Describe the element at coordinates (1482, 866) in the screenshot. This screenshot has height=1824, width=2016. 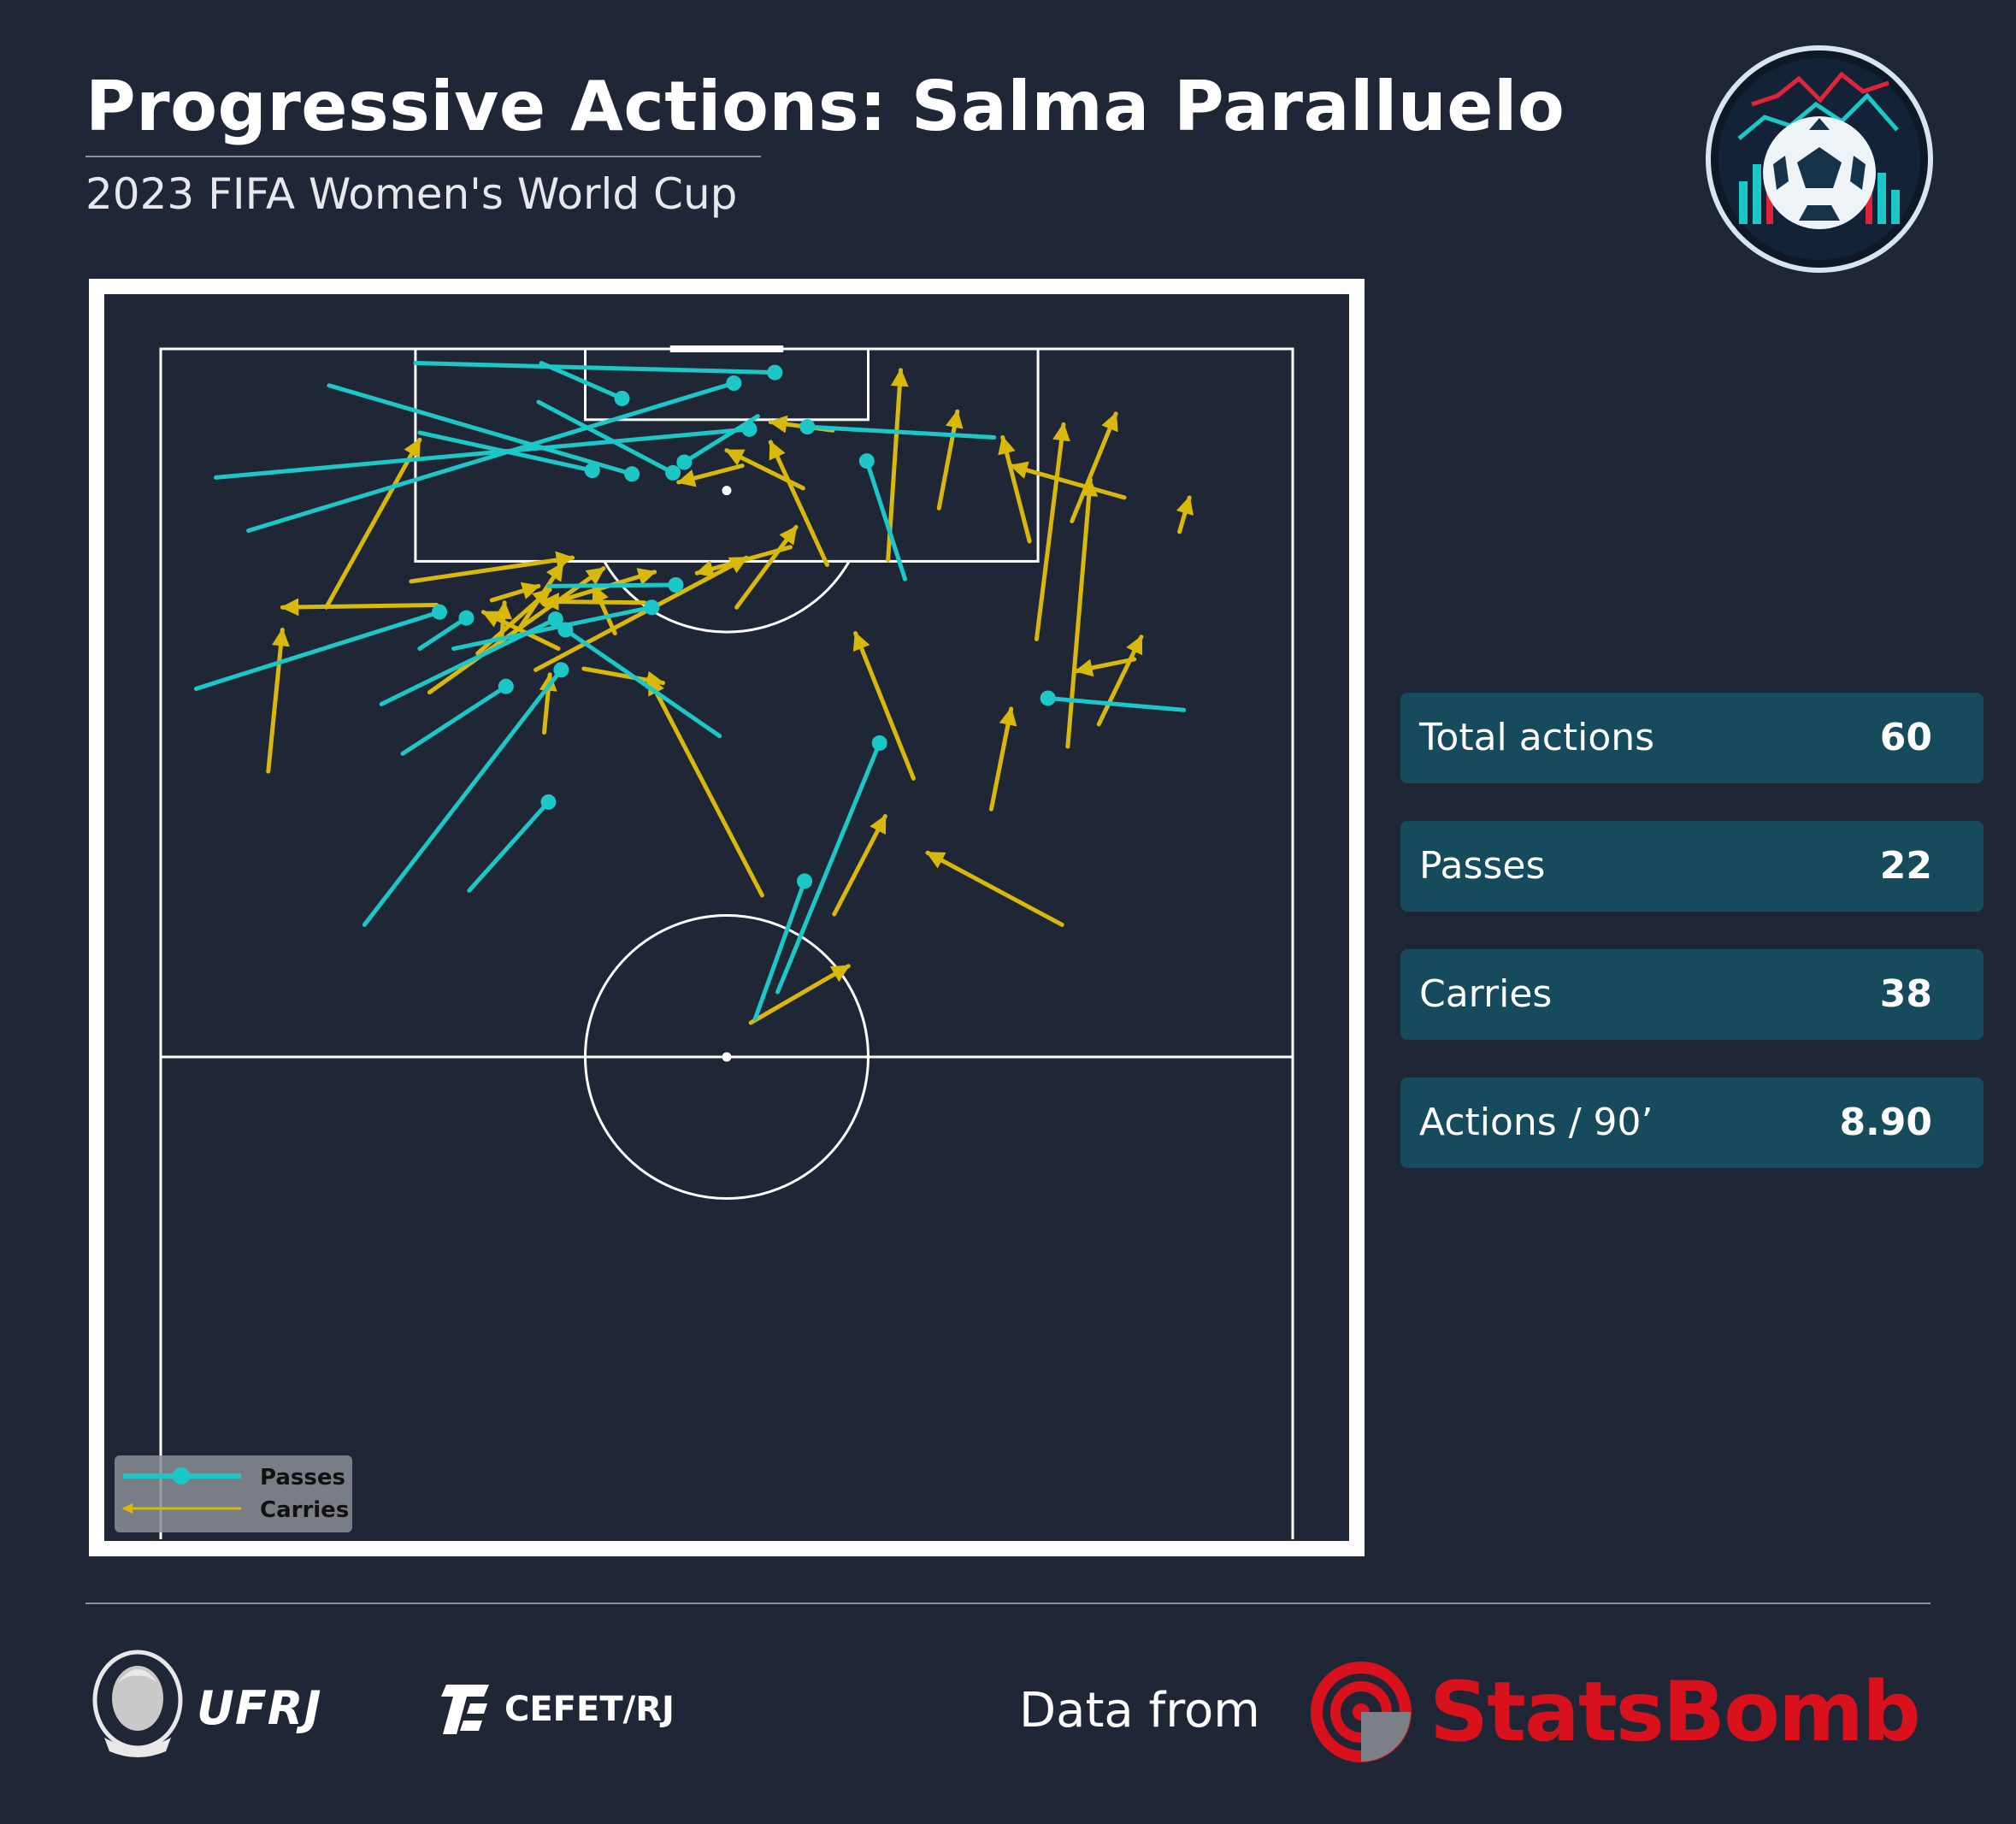
I see `stat-label: Passes` at that location.